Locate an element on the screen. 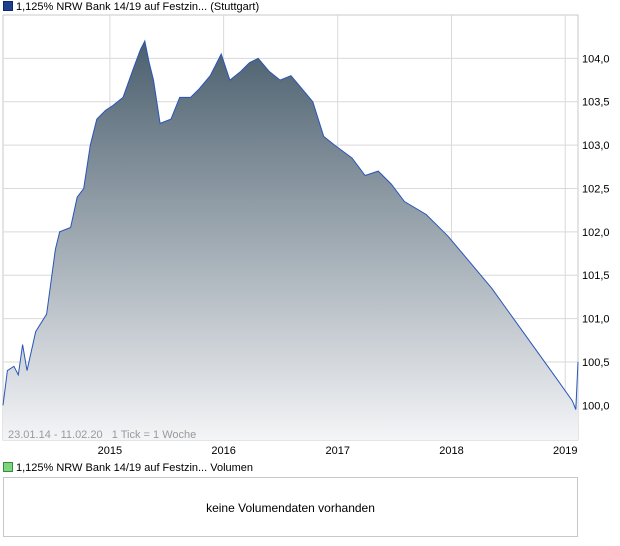 The width and height of the screenshot is (620, 546). y-tick-label: 103,5 is located at coordinates (596, 103).